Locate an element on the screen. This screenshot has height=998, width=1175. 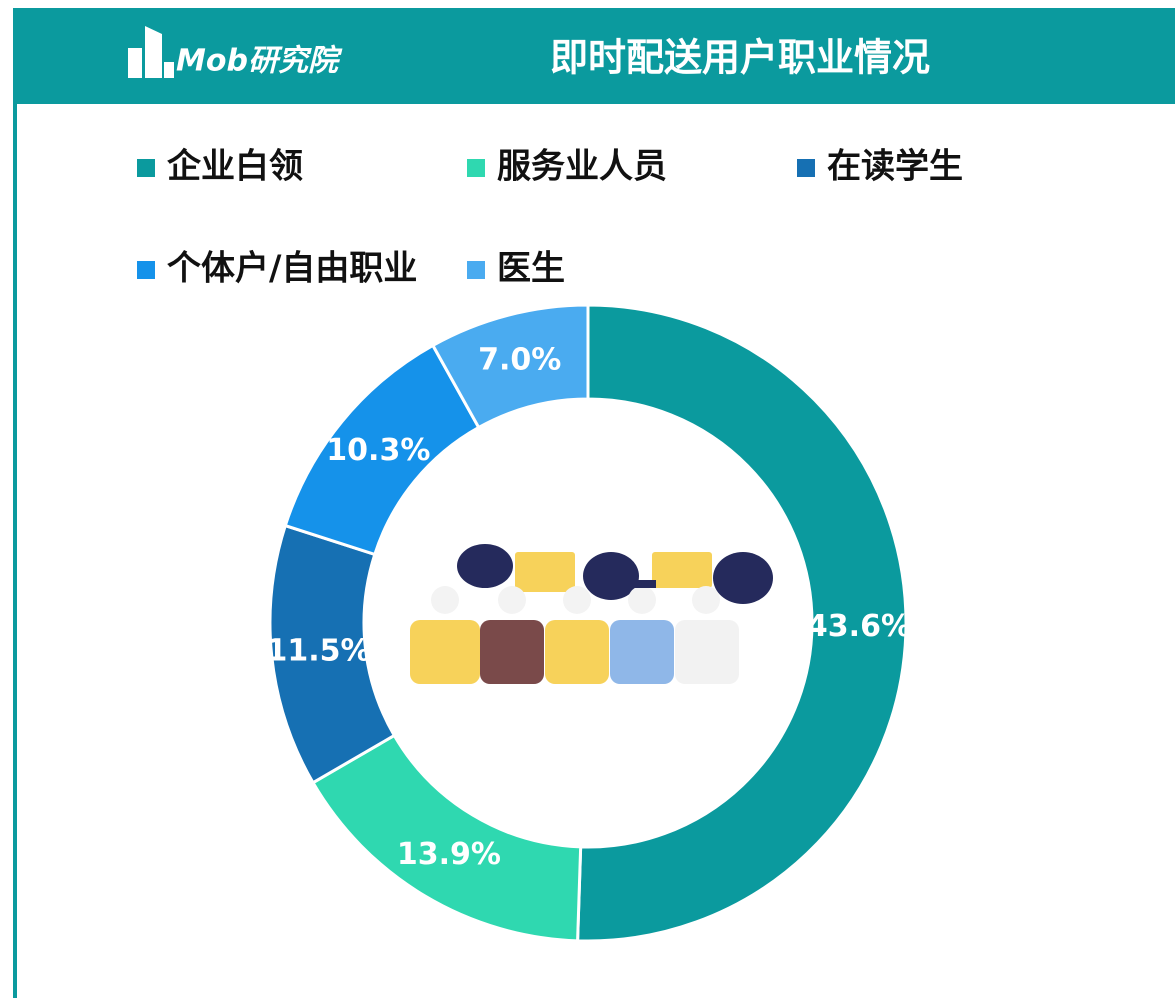
left-border is located at coordinates (15, 503).